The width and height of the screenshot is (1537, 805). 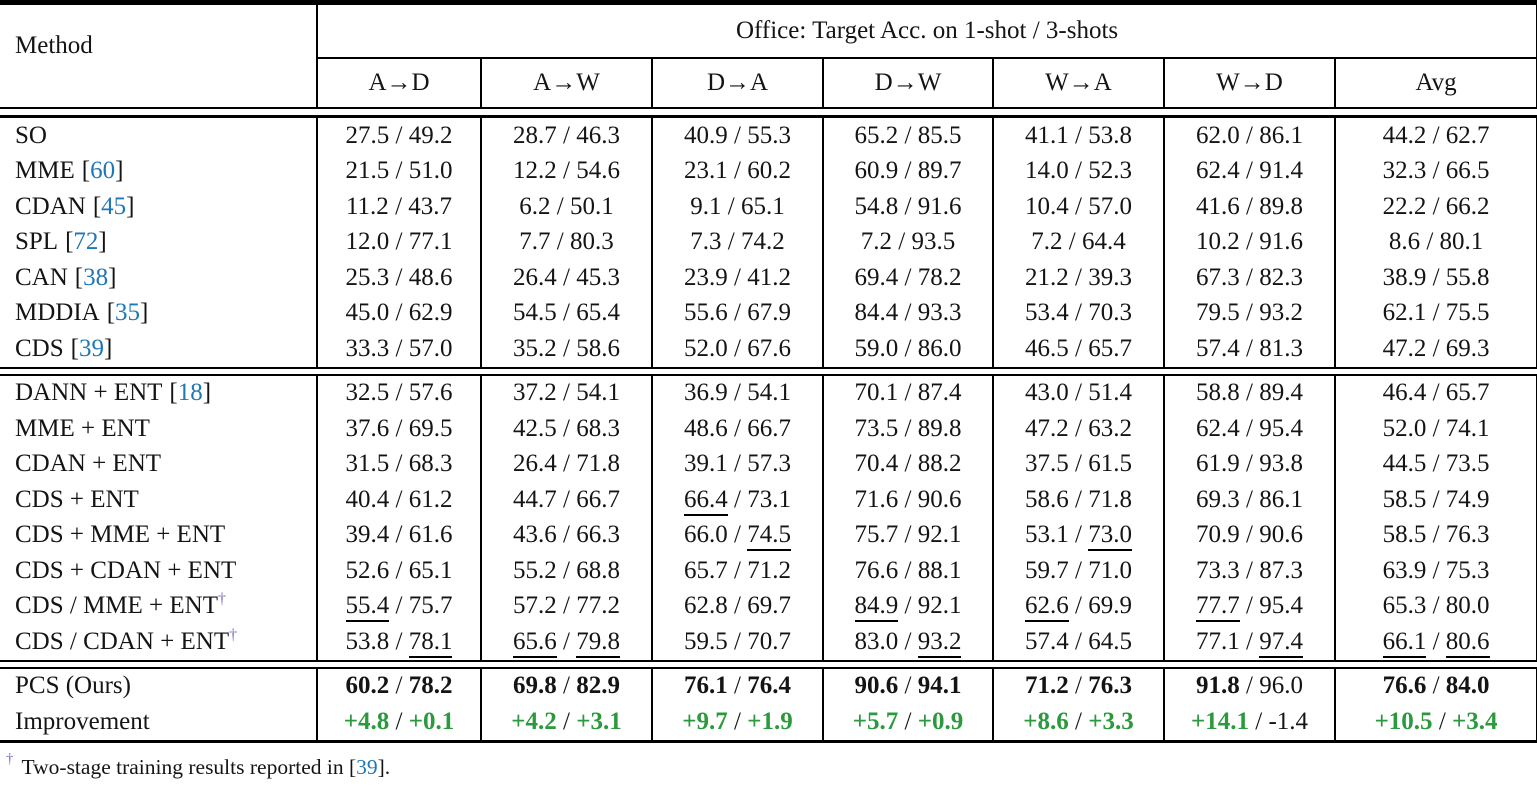 What do you see at coordinates (1218, 135) in the screenshot?
I see `value-1shot: 62.0` at bounding box center [1218, 135].